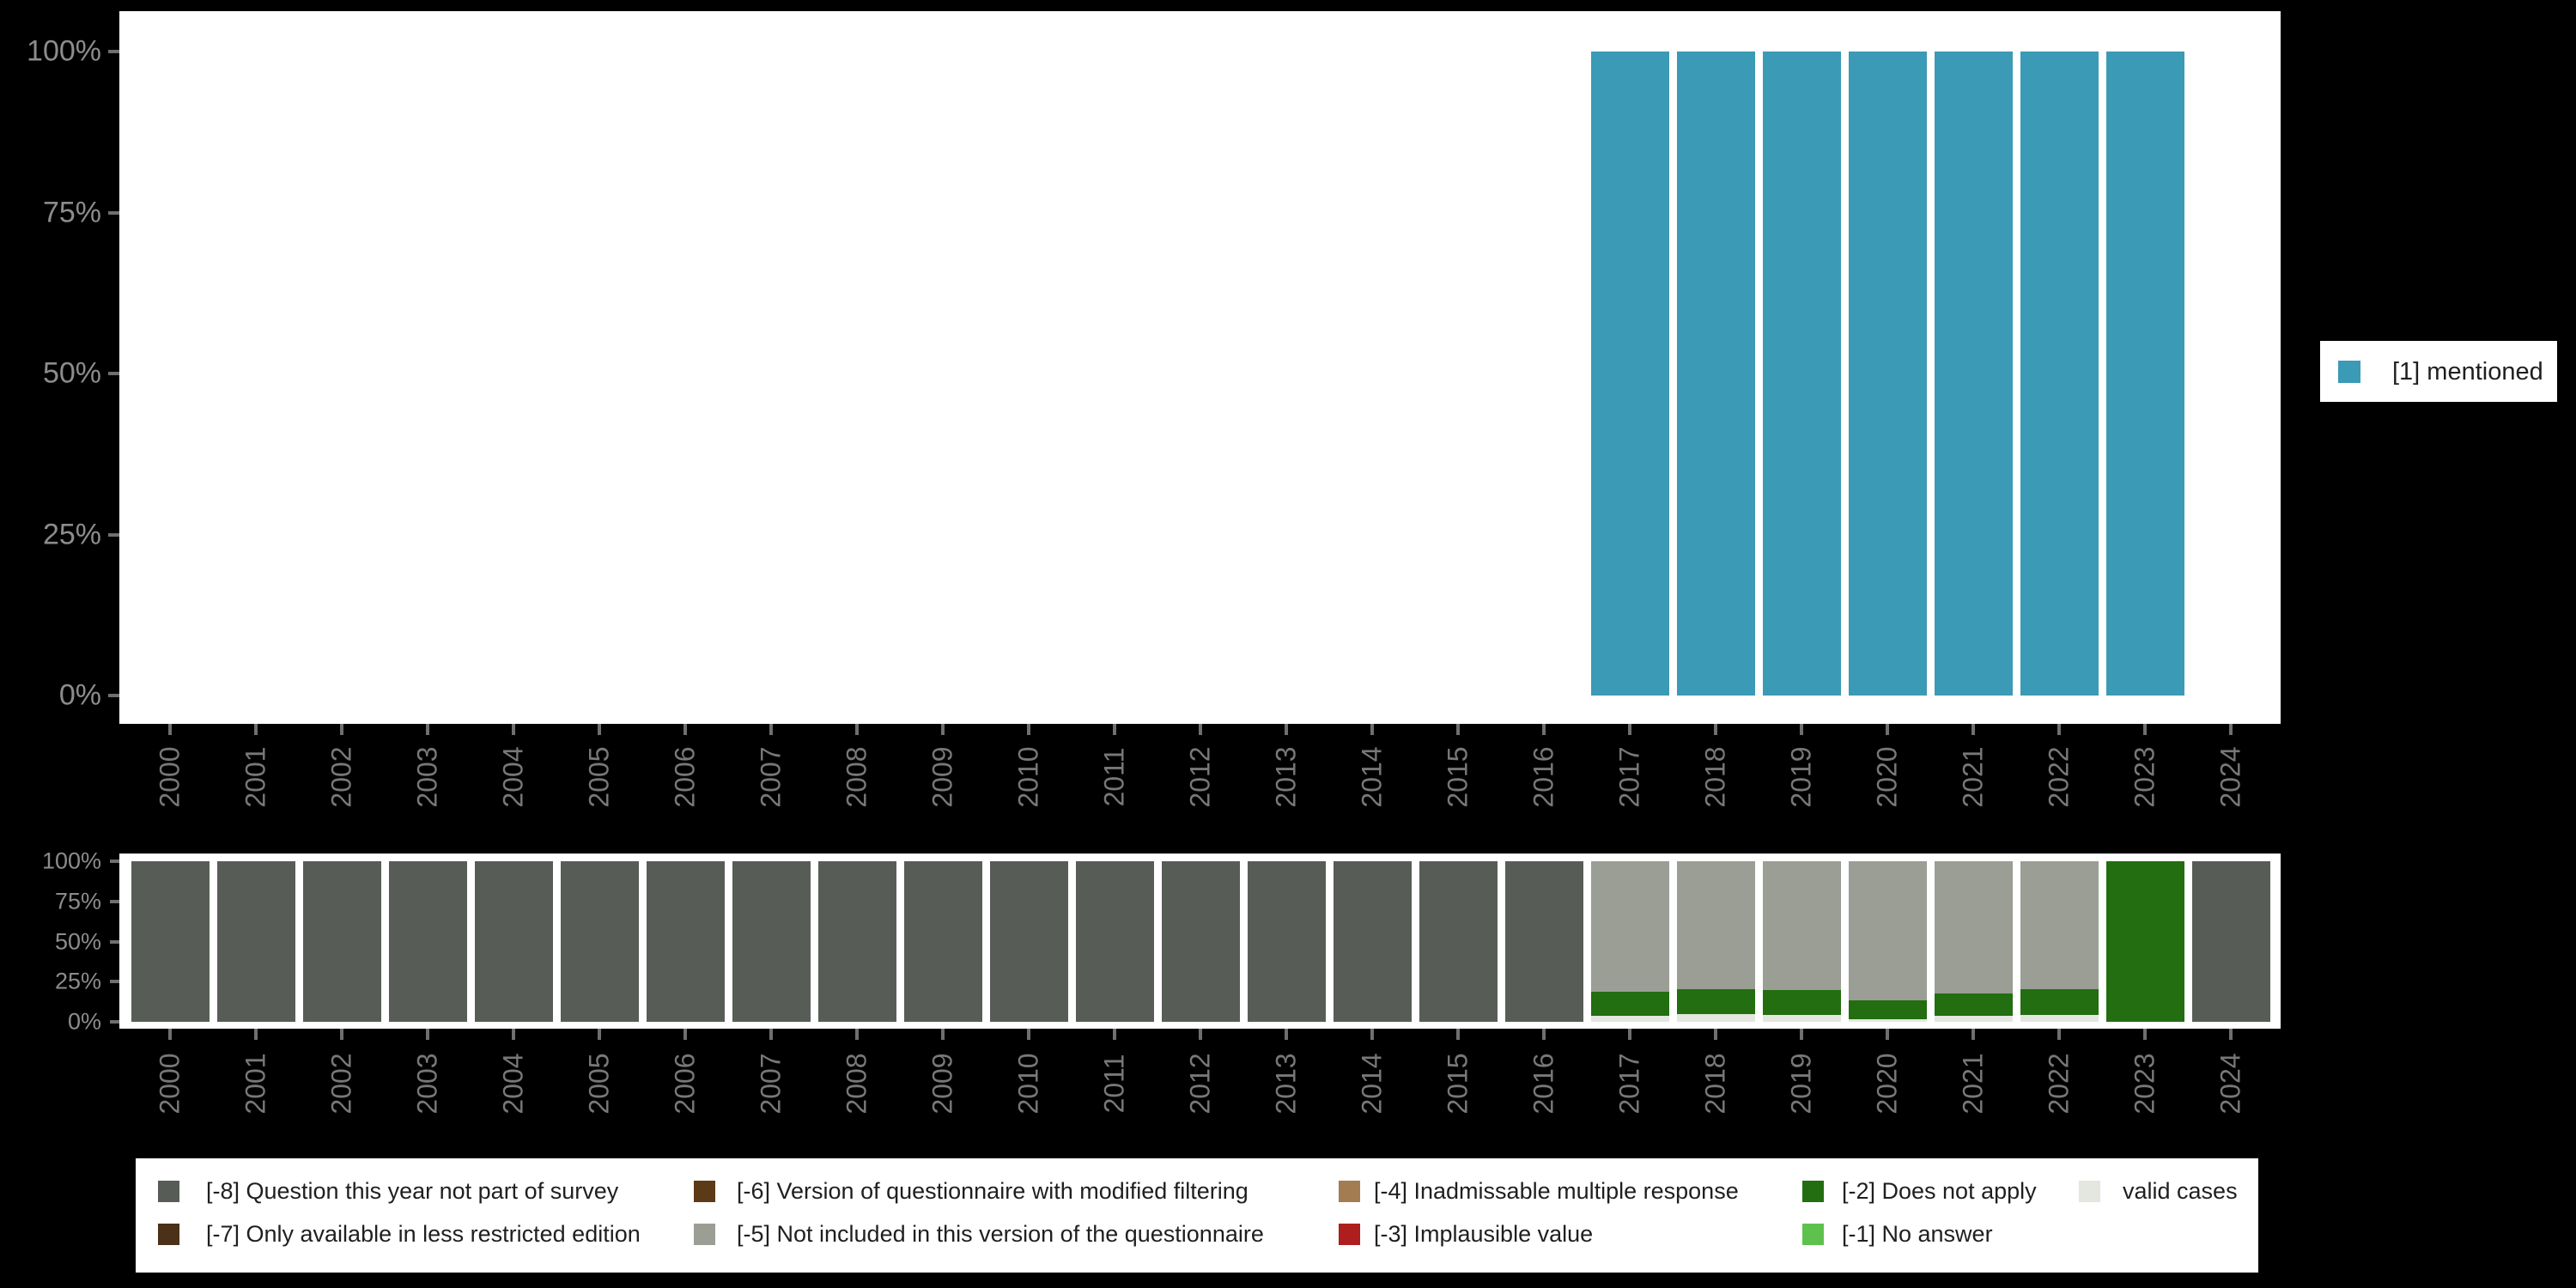 The width and height of the screenshot is (2576, 1288). I want to click on bar-segment-2020, so click(1887, 374).